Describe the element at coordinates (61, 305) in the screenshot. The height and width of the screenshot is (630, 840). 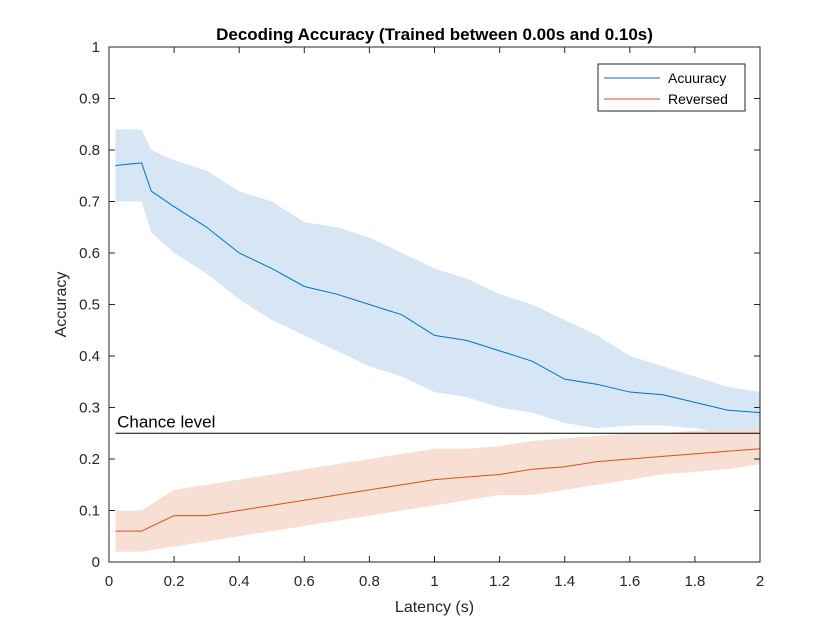
I see `y-axis-label: Accuracy` at that location.